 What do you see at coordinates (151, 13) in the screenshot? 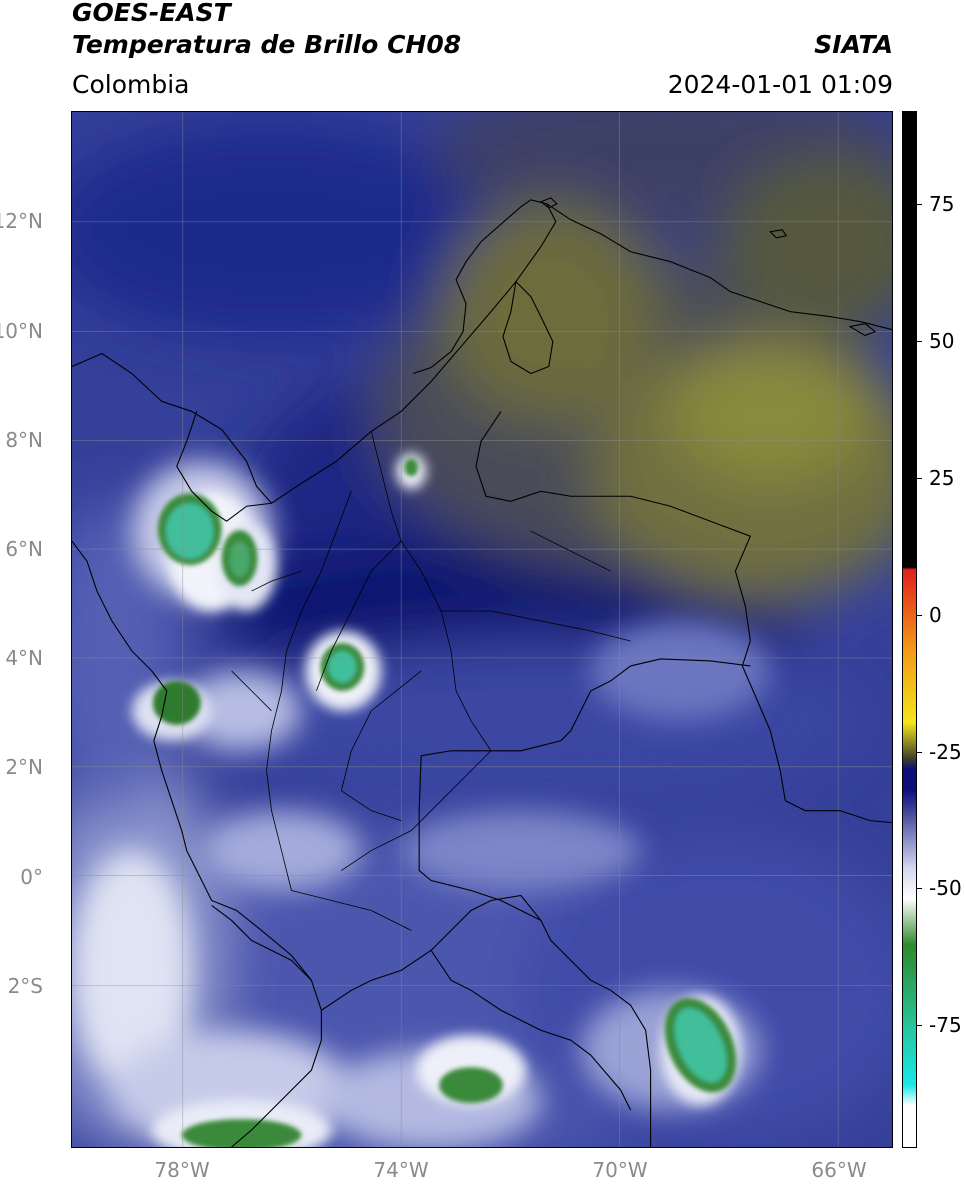
I see `title-satellite: GOES-EAST` at bounding box center [151, 13].